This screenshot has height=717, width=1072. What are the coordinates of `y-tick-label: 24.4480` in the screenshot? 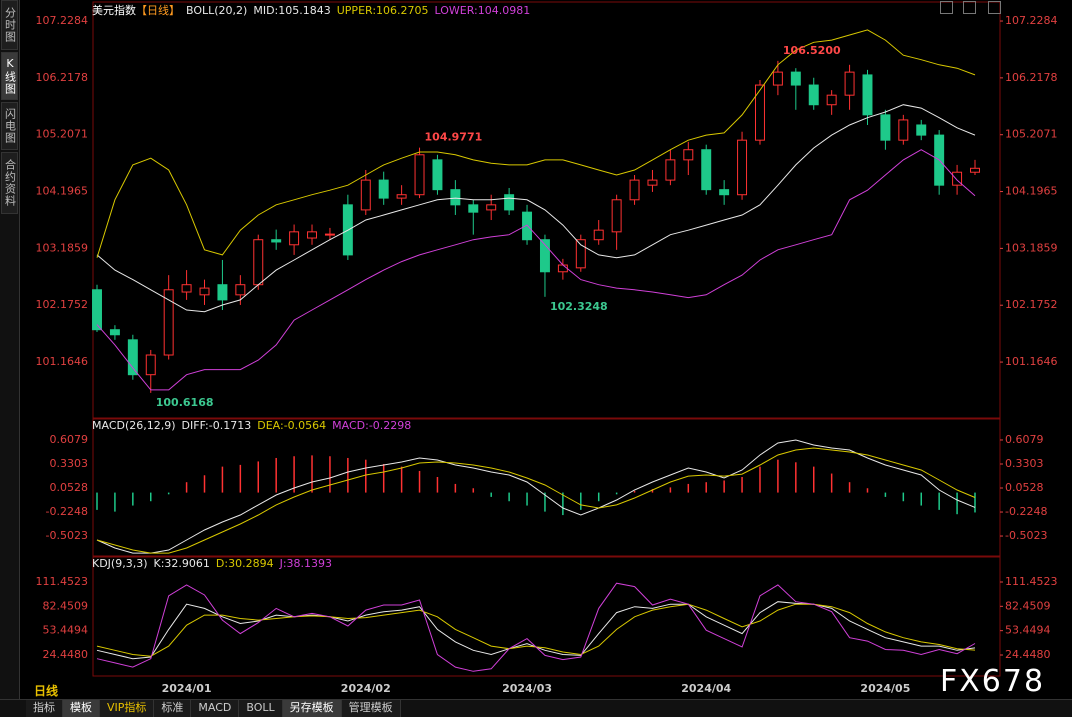 It's located at (66, 654).